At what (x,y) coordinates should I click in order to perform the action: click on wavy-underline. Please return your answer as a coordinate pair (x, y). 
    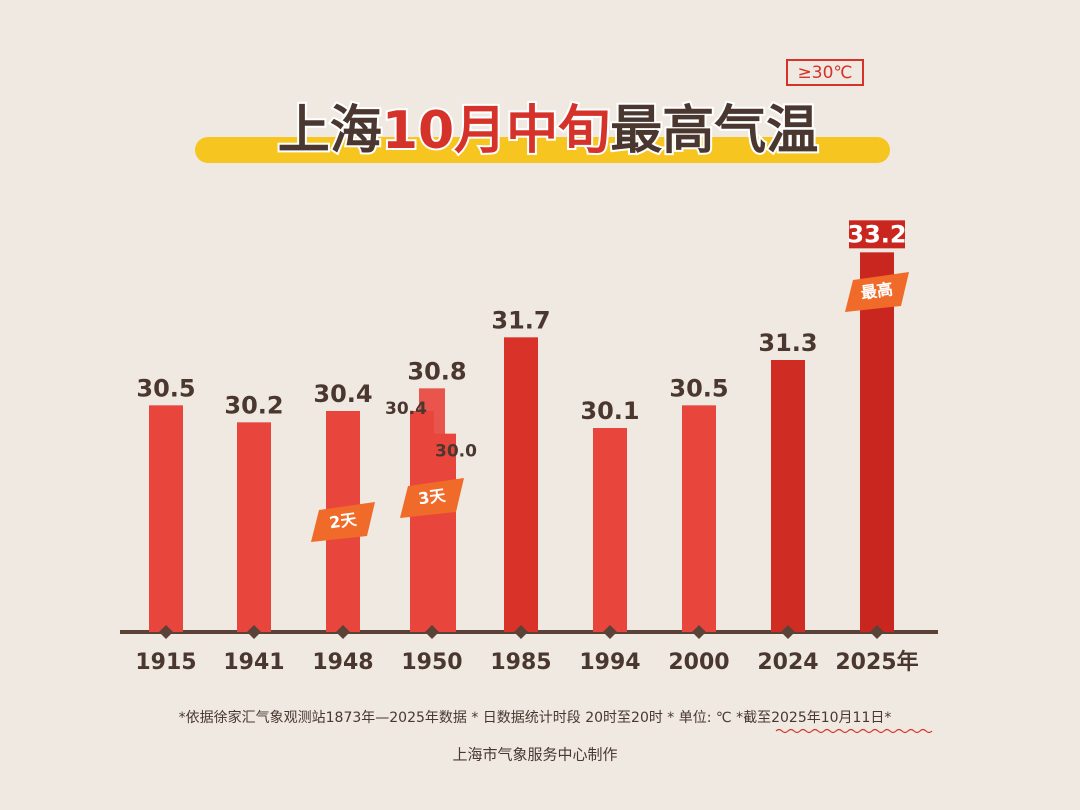
    Looking at the image, I should click on (854, 731).